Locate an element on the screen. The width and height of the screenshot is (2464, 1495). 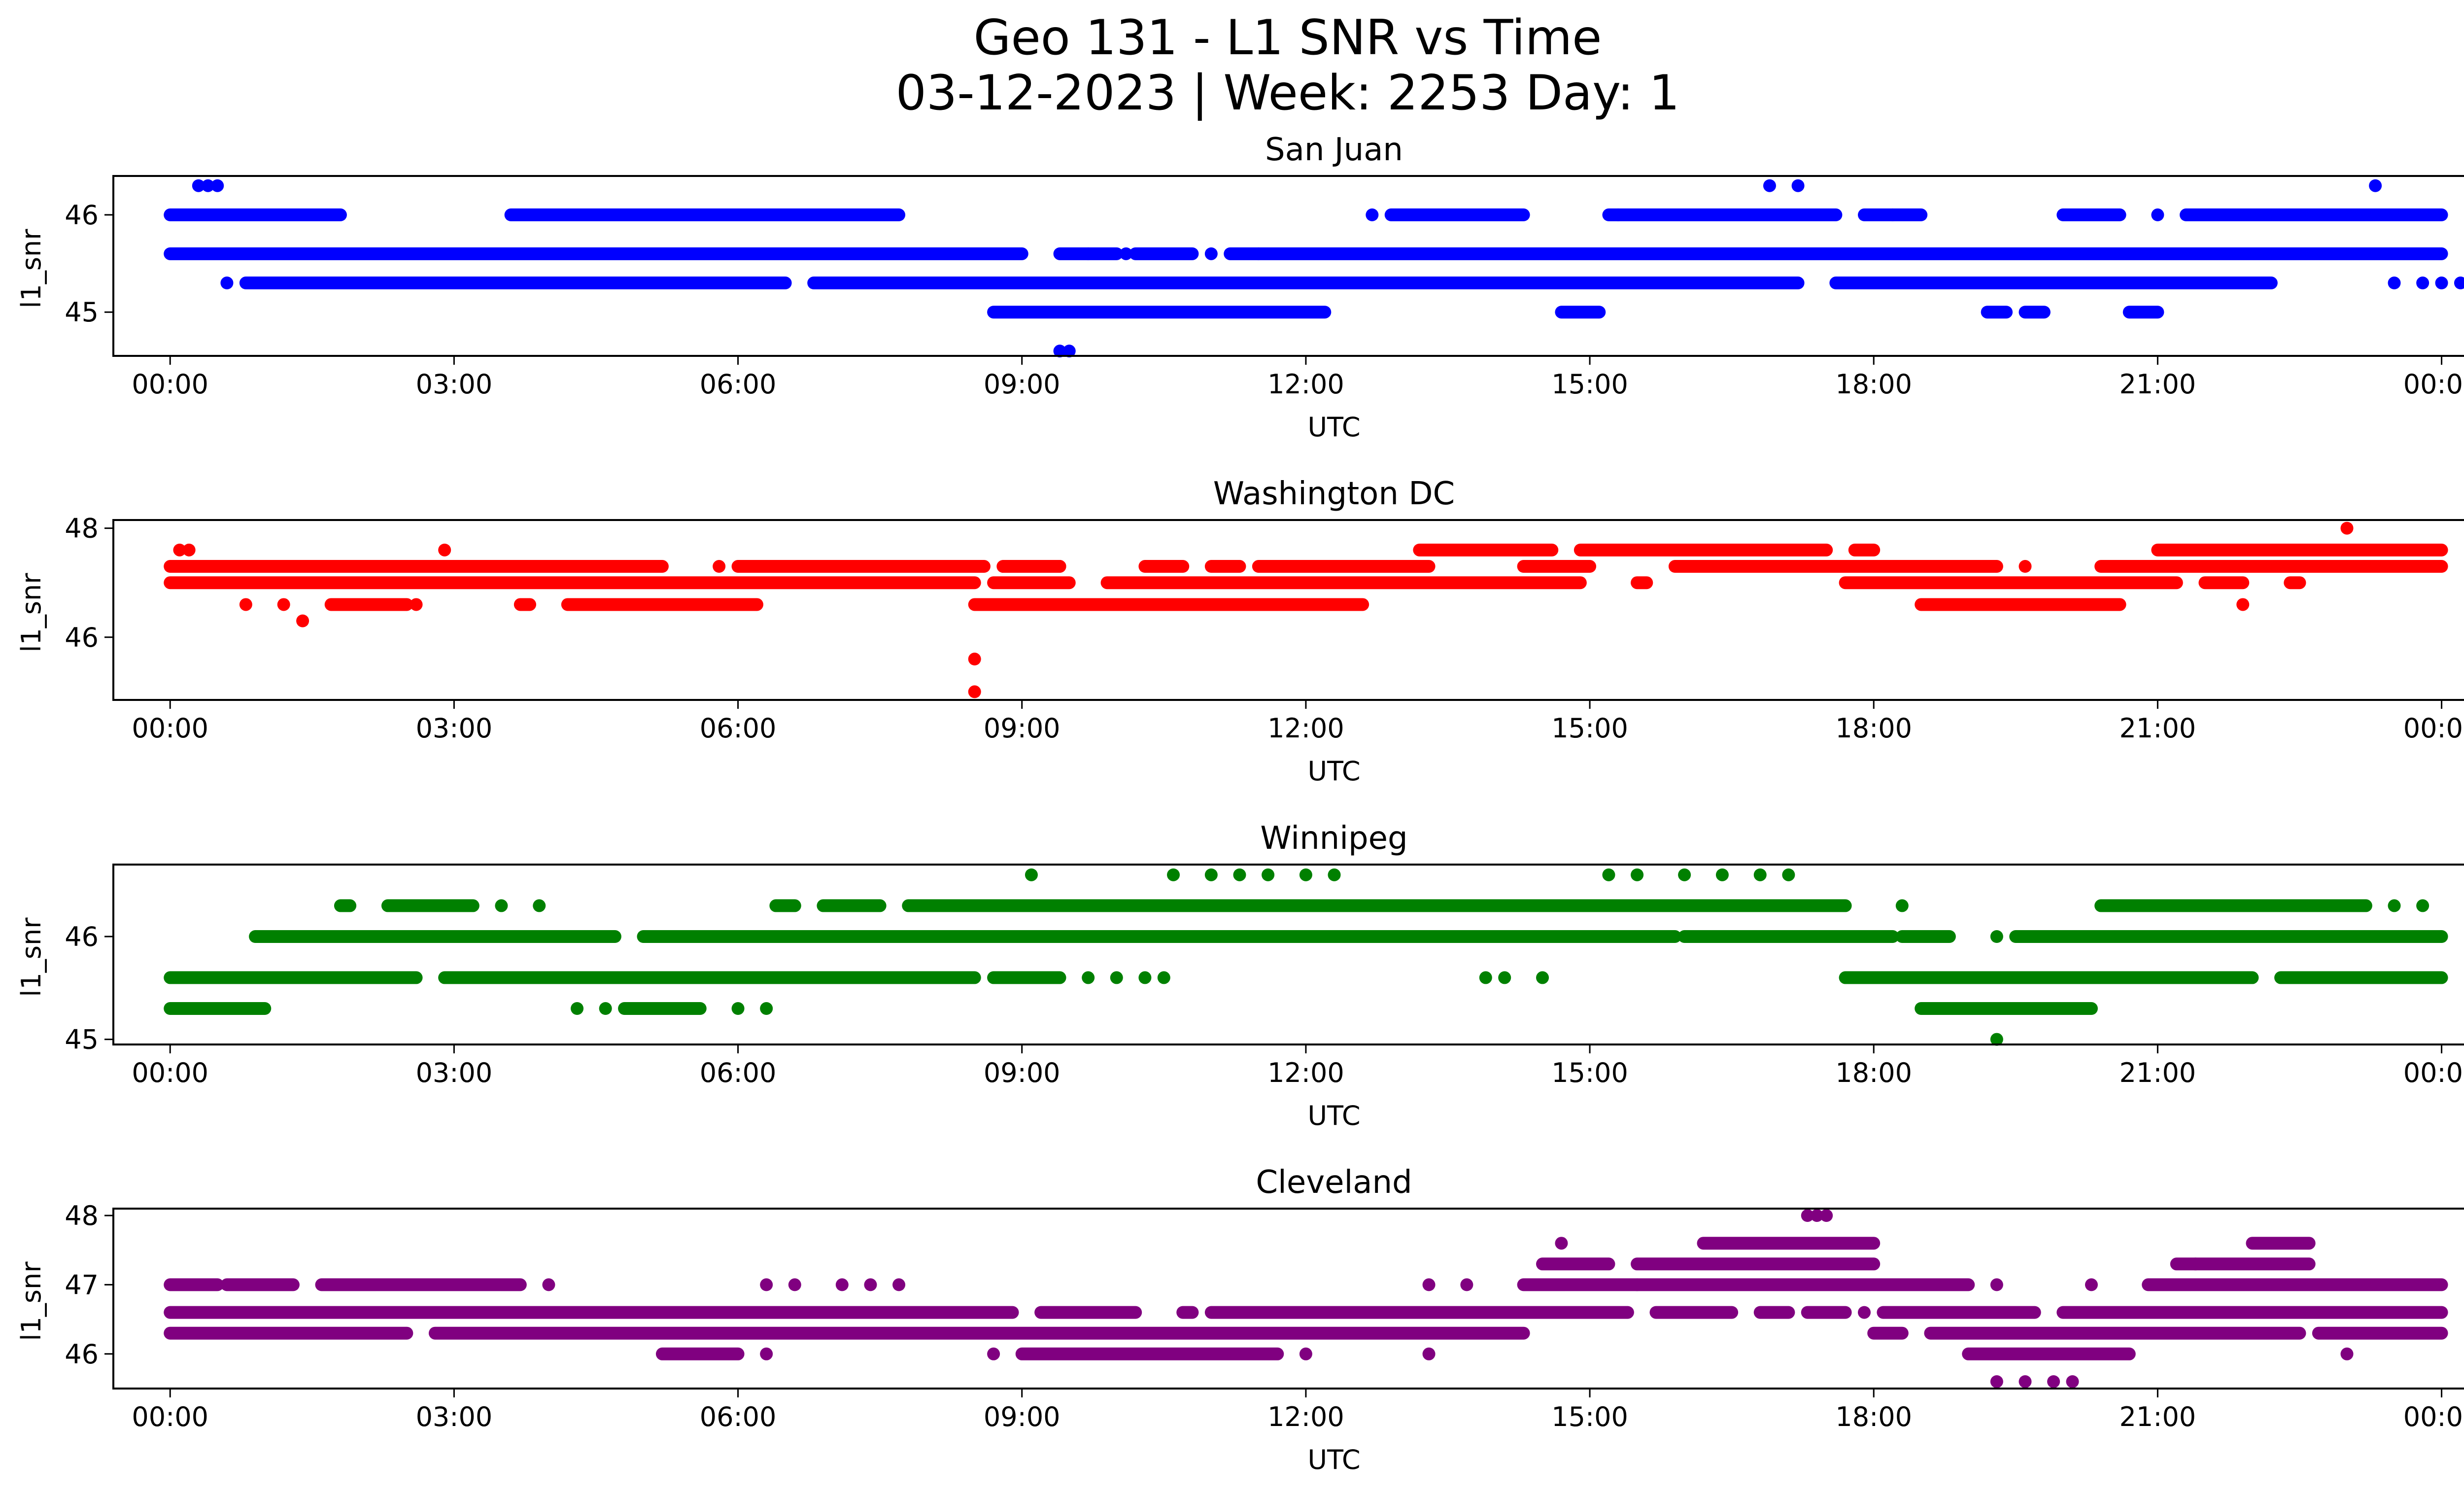
y-axis-label: l1_snr is located at coordinates (31, 613).